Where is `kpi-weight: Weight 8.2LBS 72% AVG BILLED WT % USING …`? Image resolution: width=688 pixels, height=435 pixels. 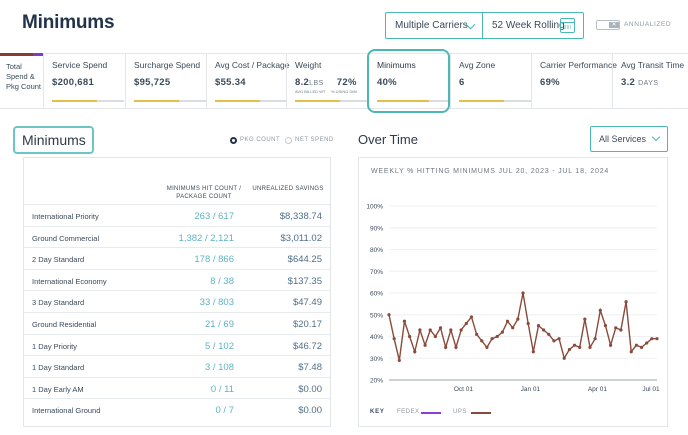
kpi-weight: Weight 8.2LBS 72% AVG BILLED WT % USING … is located at coordinates (327, 81).